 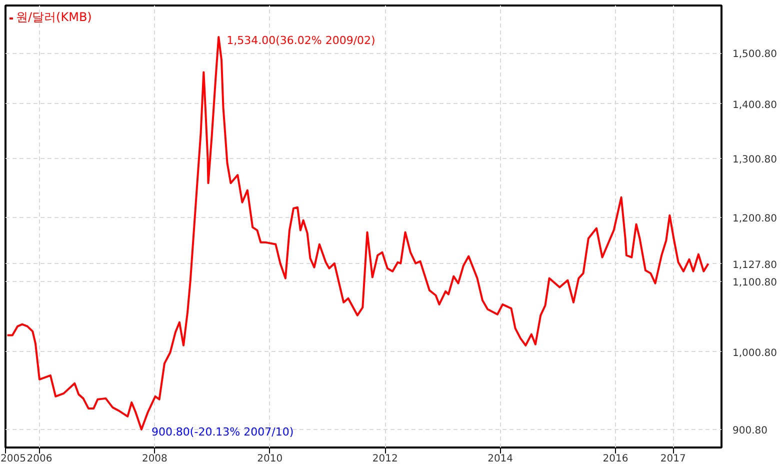 What do you see at coordinates (270, 459) in the screenshot?
I see `x-tick-label: 2010` at bounding box center [270, 459].